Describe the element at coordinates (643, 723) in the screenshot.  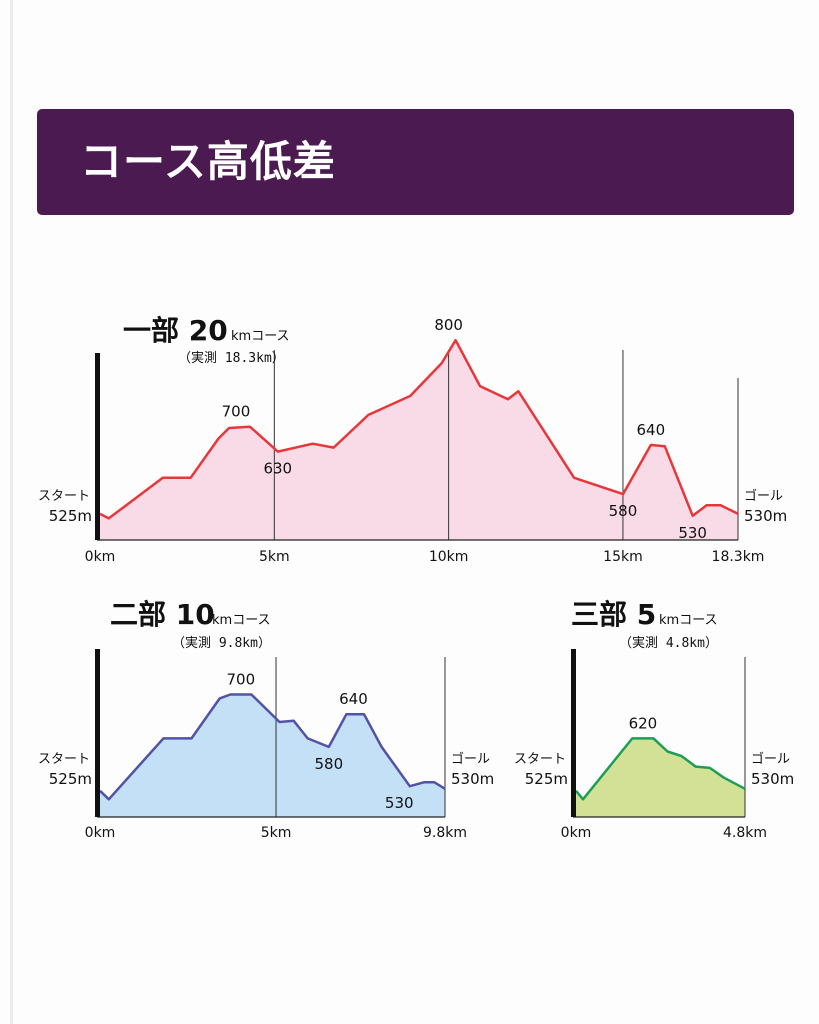
I see `elevation-label: 620` at that location.